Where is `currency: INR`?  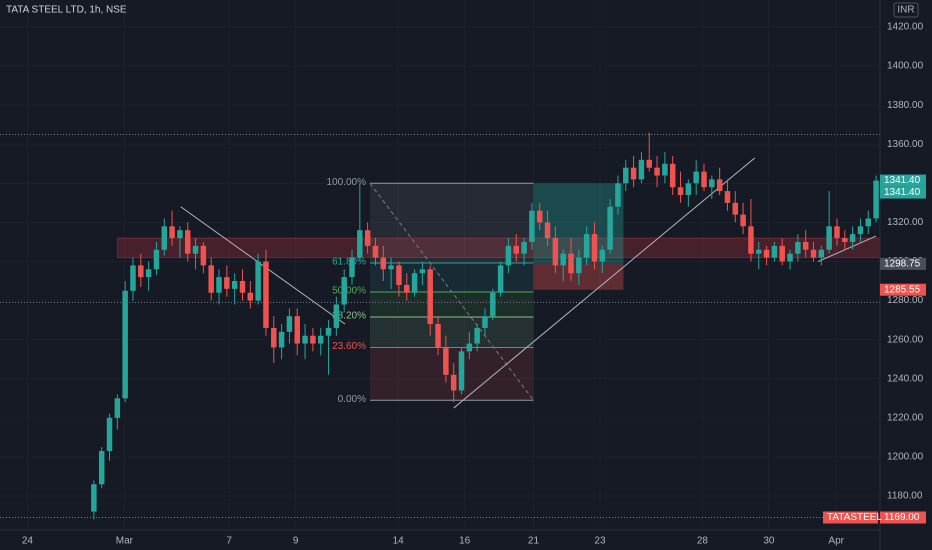
currency: INR is located at coordinates (905, 10).